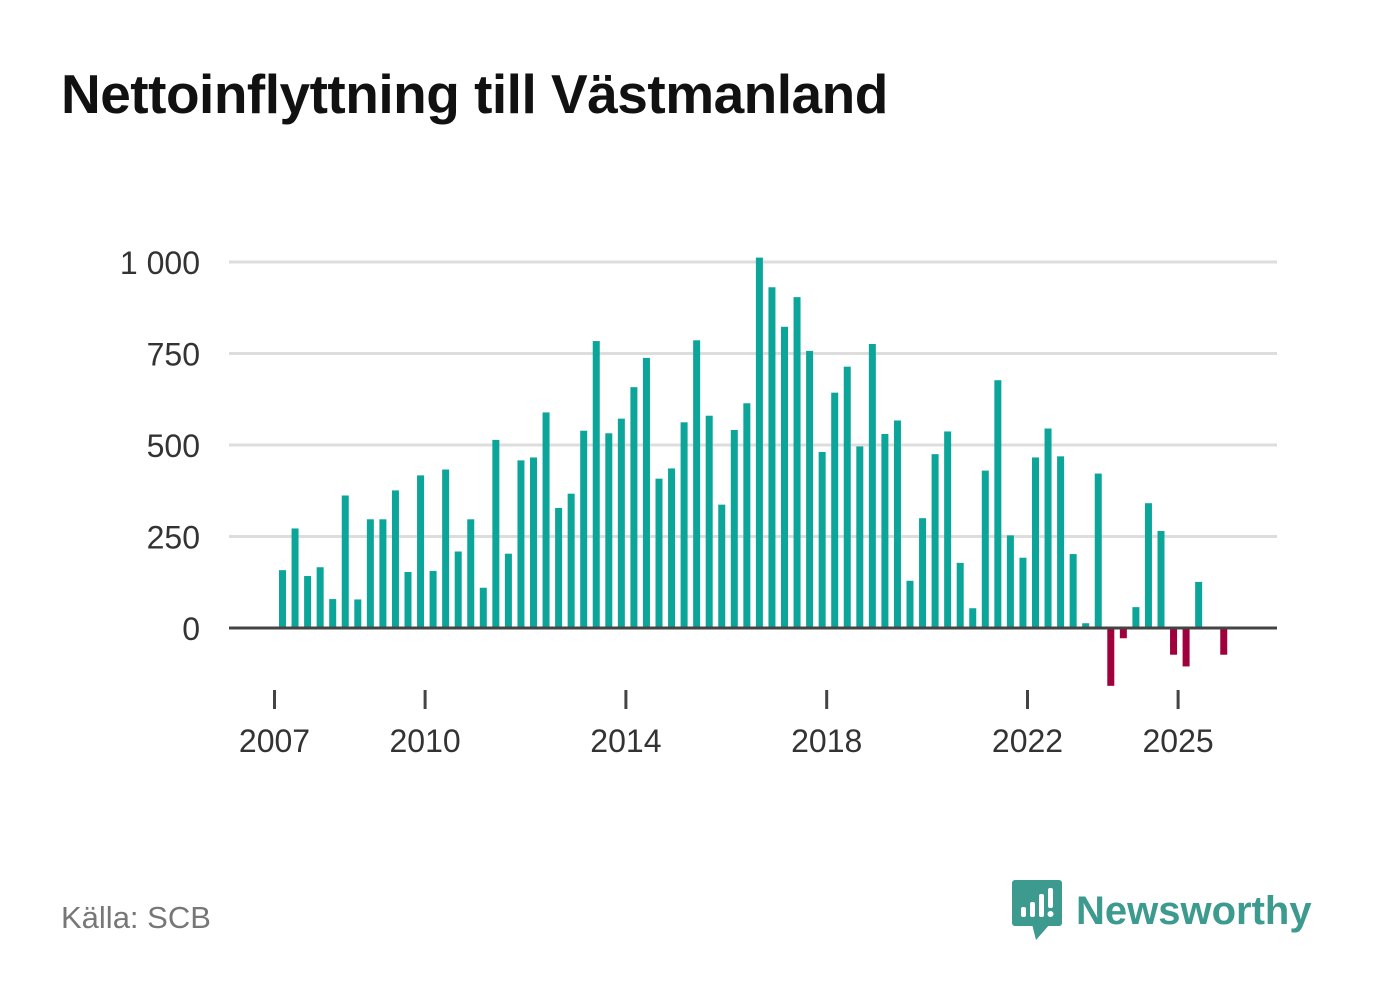  I want to click on x-tick-label: 2025, so click(1178, 741).